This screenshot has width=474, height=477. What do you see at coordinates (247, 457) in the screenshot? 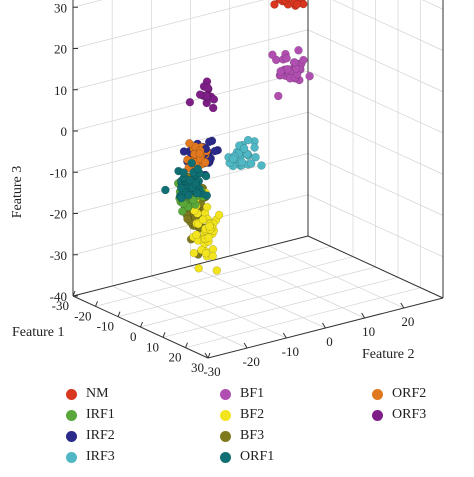
I see `legend-item-orf1: ORF1` at bounding box center [247, 457].